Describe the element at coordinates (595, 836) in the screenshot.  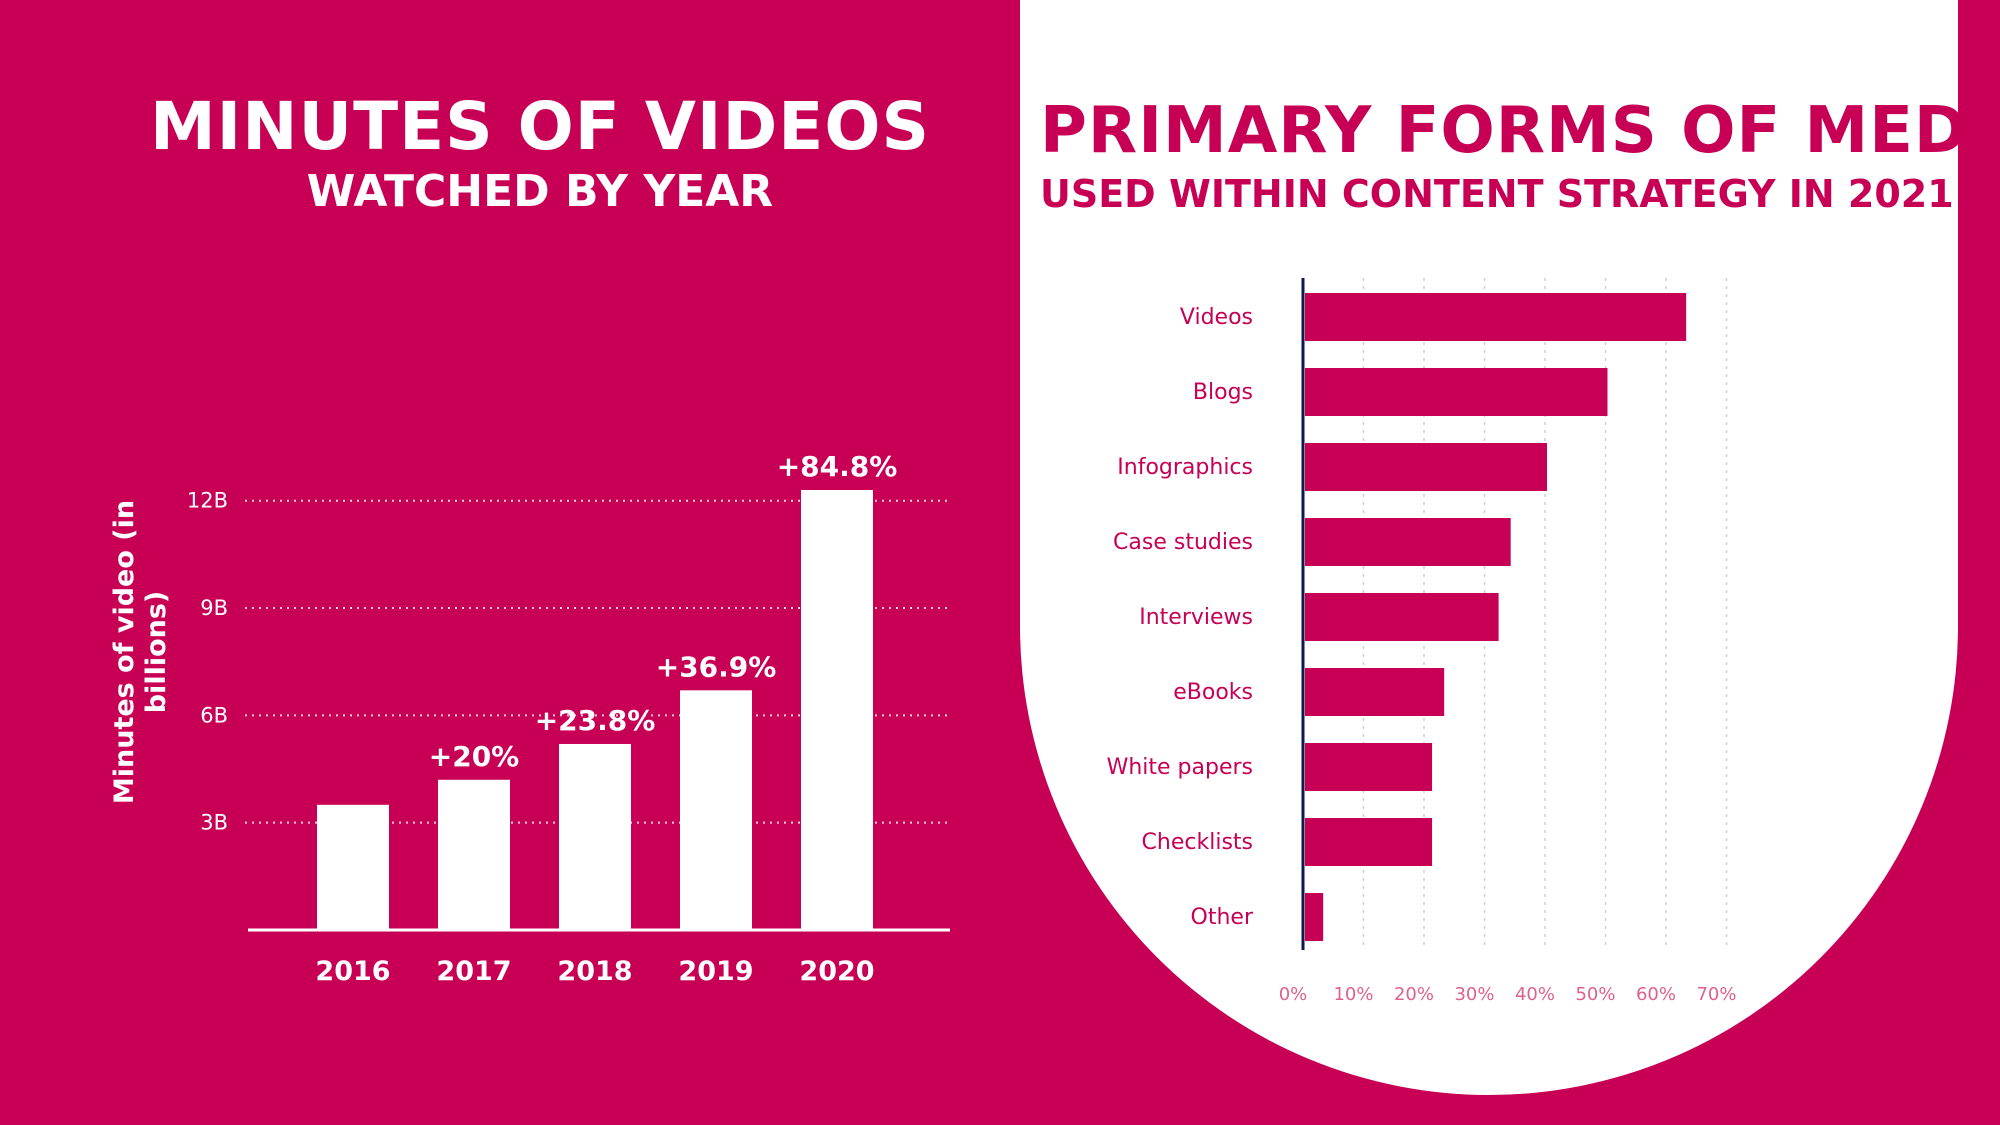
I see `bar-2018` at that location.